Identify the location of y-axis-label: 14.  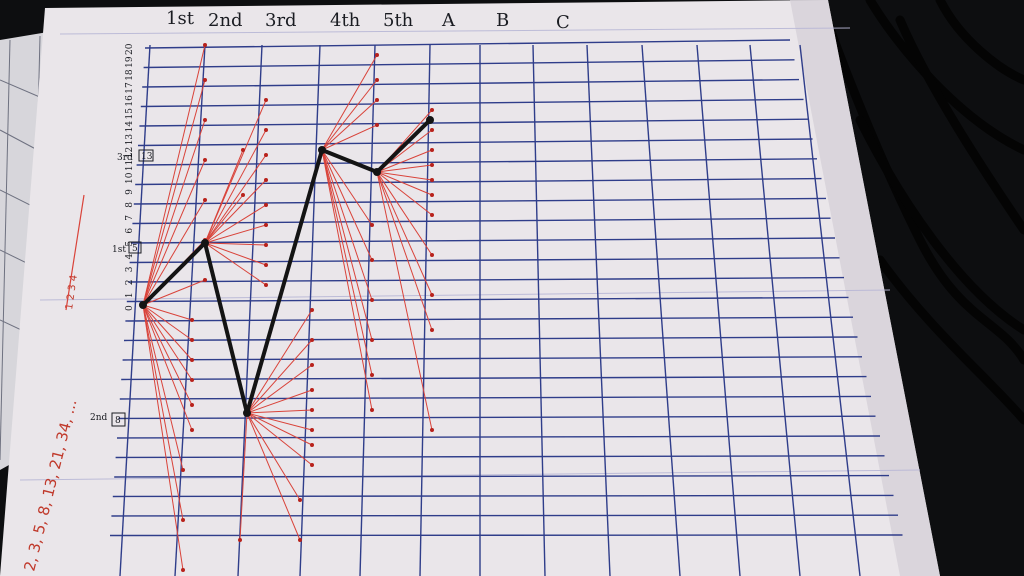
(130, 127).